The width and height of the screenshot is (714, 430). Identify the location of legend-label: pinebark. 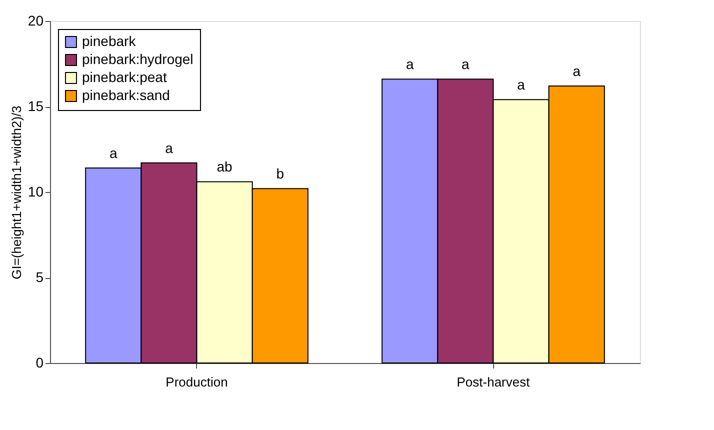
(109, 41).